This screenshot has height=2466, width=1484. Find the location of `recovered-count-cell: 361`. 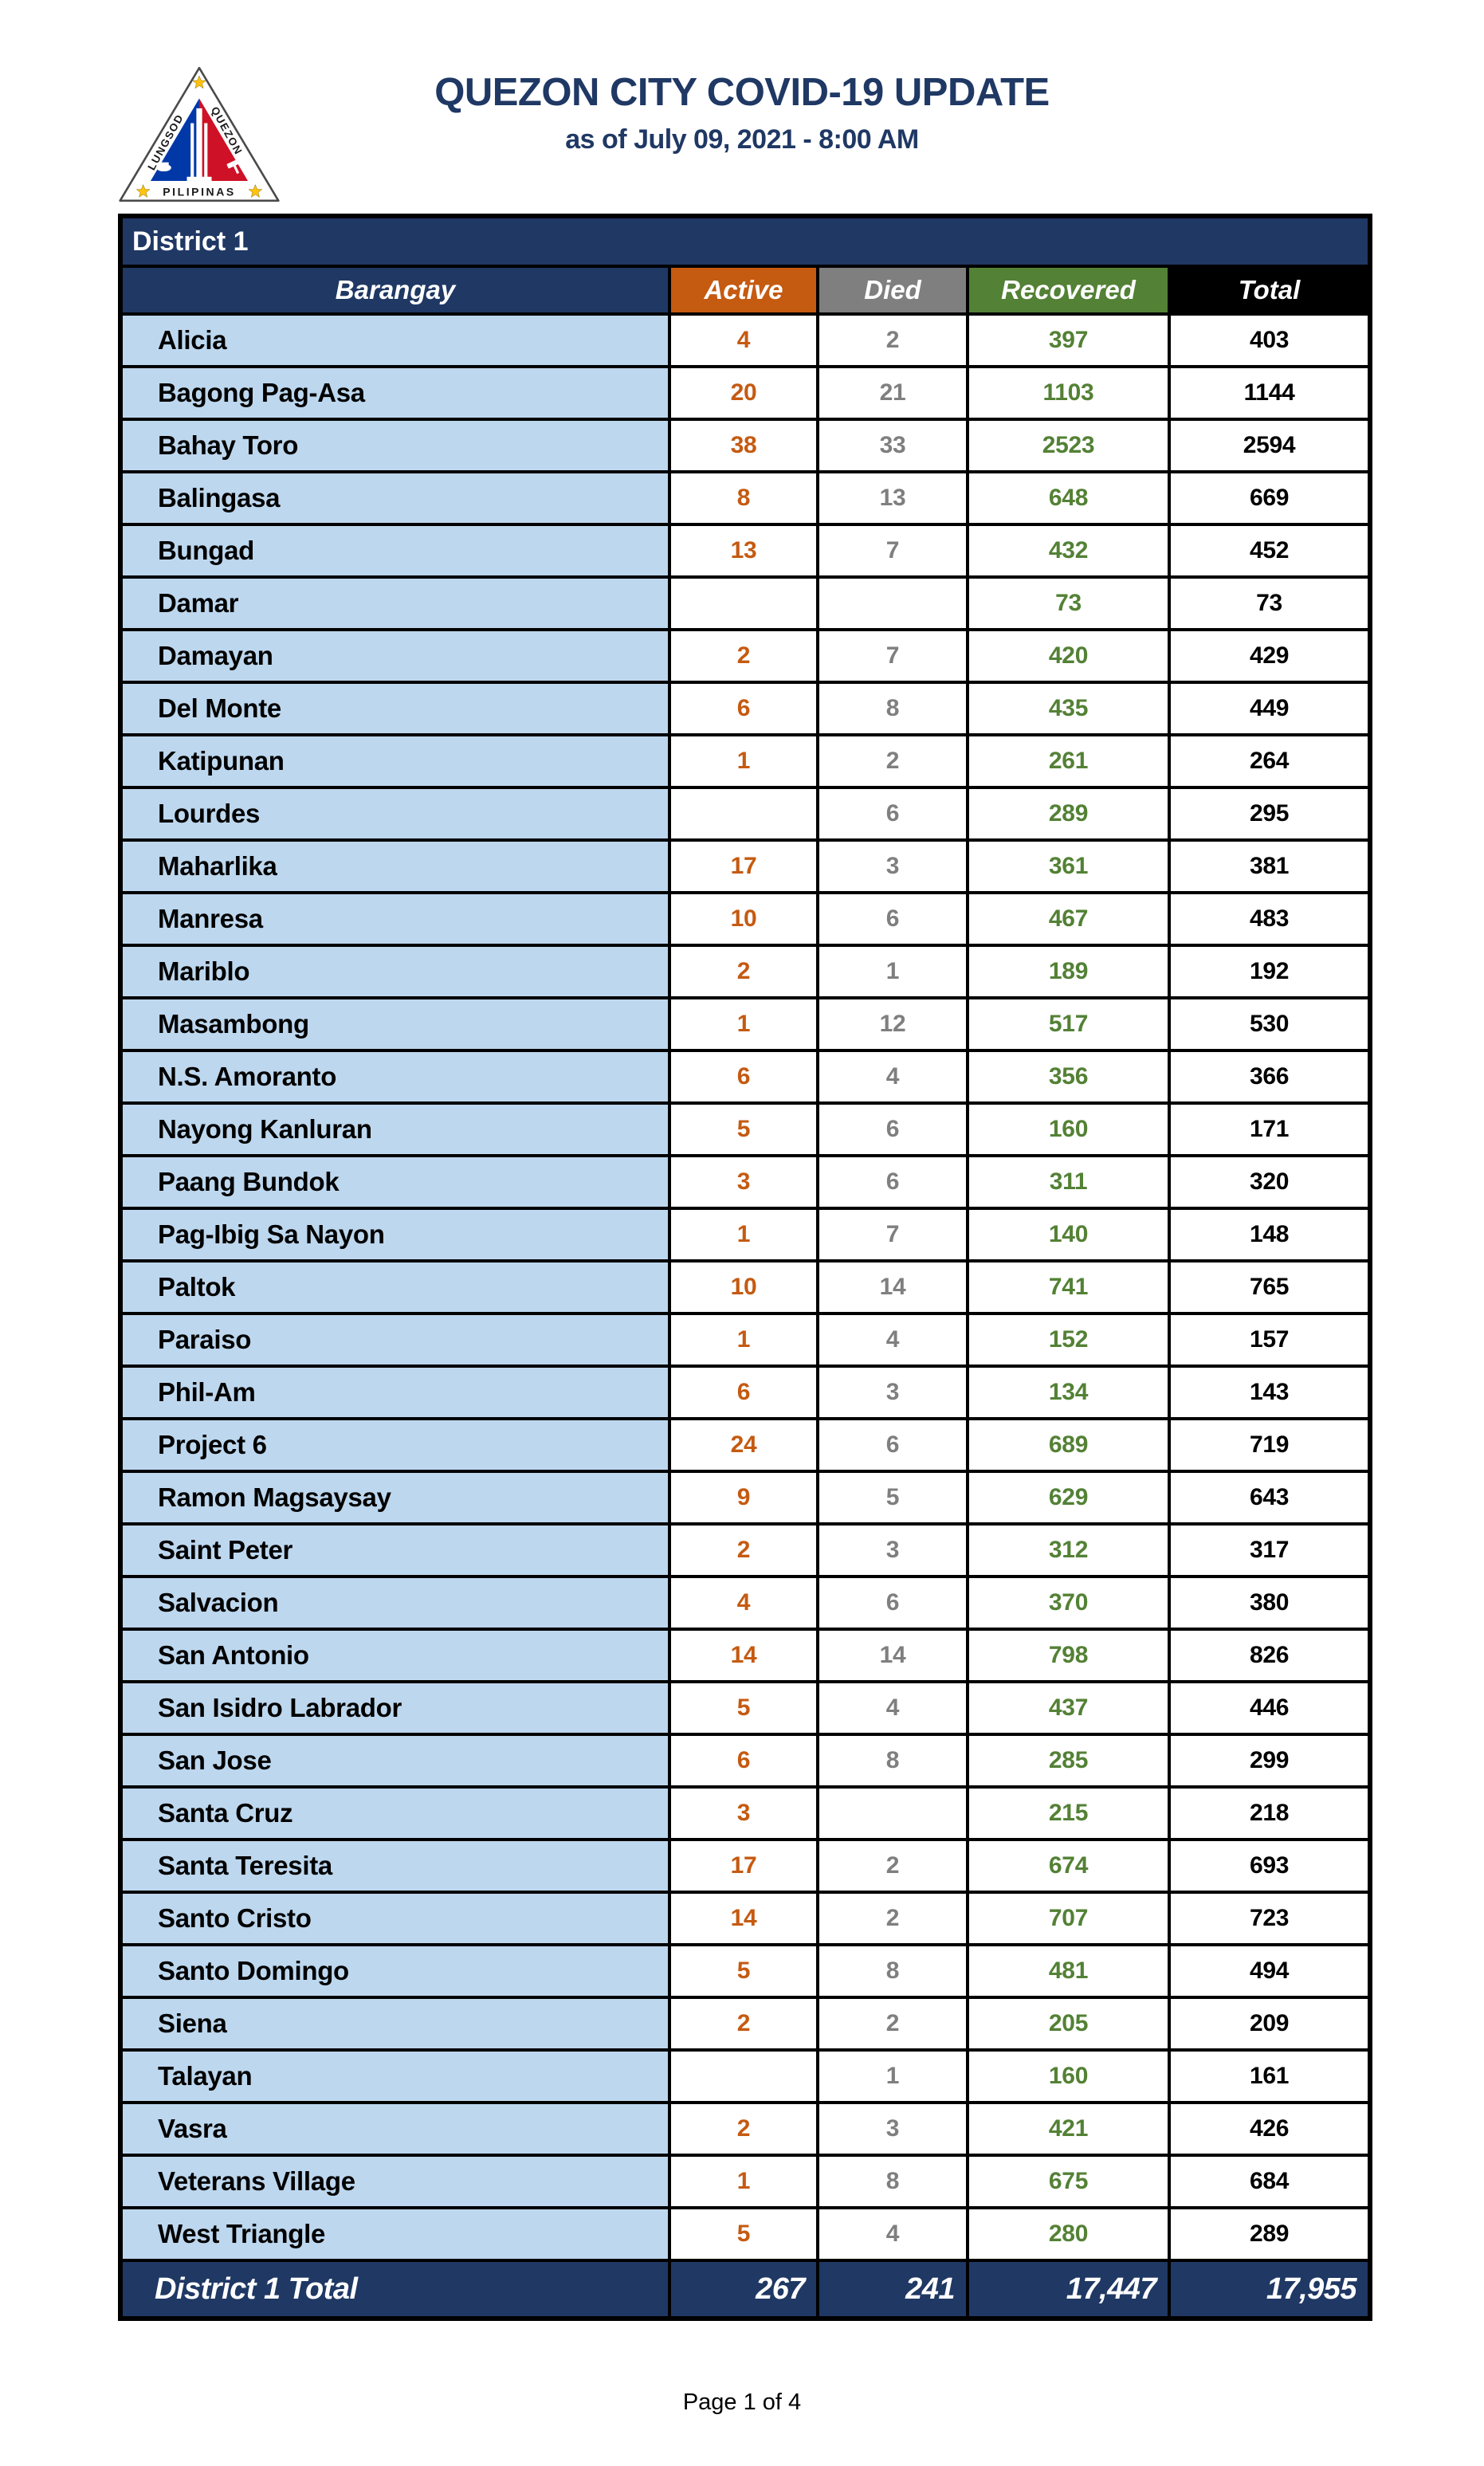

recovered-count-cell: 361 is located at coordinates (1068, 866).